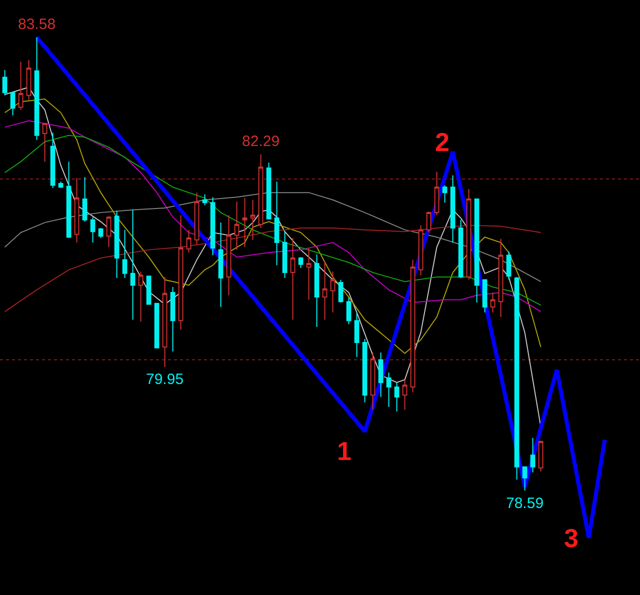 The width and height of the screenshot is (640, 595). I want to click on annotation: 79.95, so click(165, 379).